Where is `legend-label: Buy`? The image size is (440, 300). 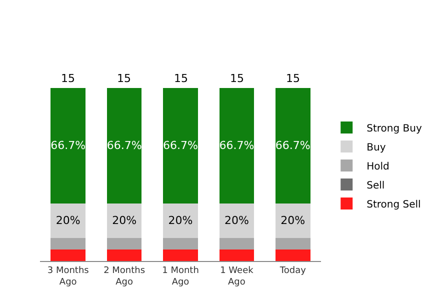
legend-label: Buy is located at coordinates (376, 148).